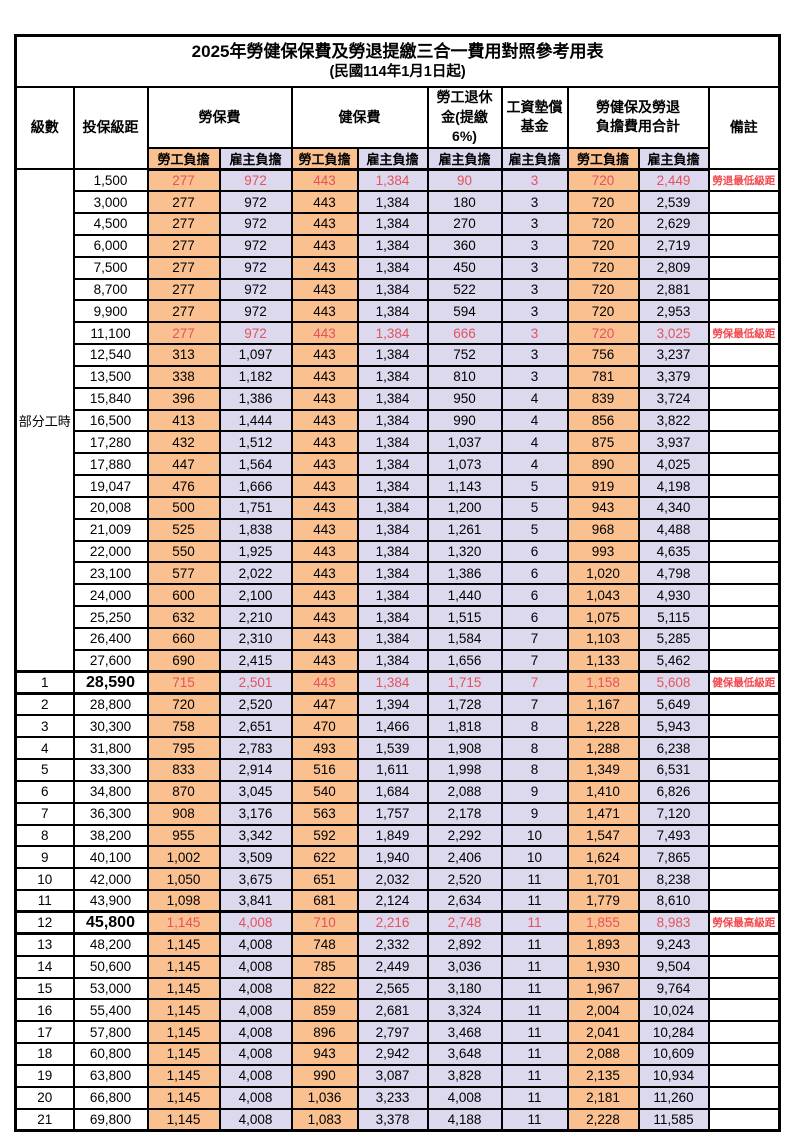  What do you see at coordinates (110, 966) in the screenshot?
I see `bracket-cell: 50,600` at bounding box center [110, 966].